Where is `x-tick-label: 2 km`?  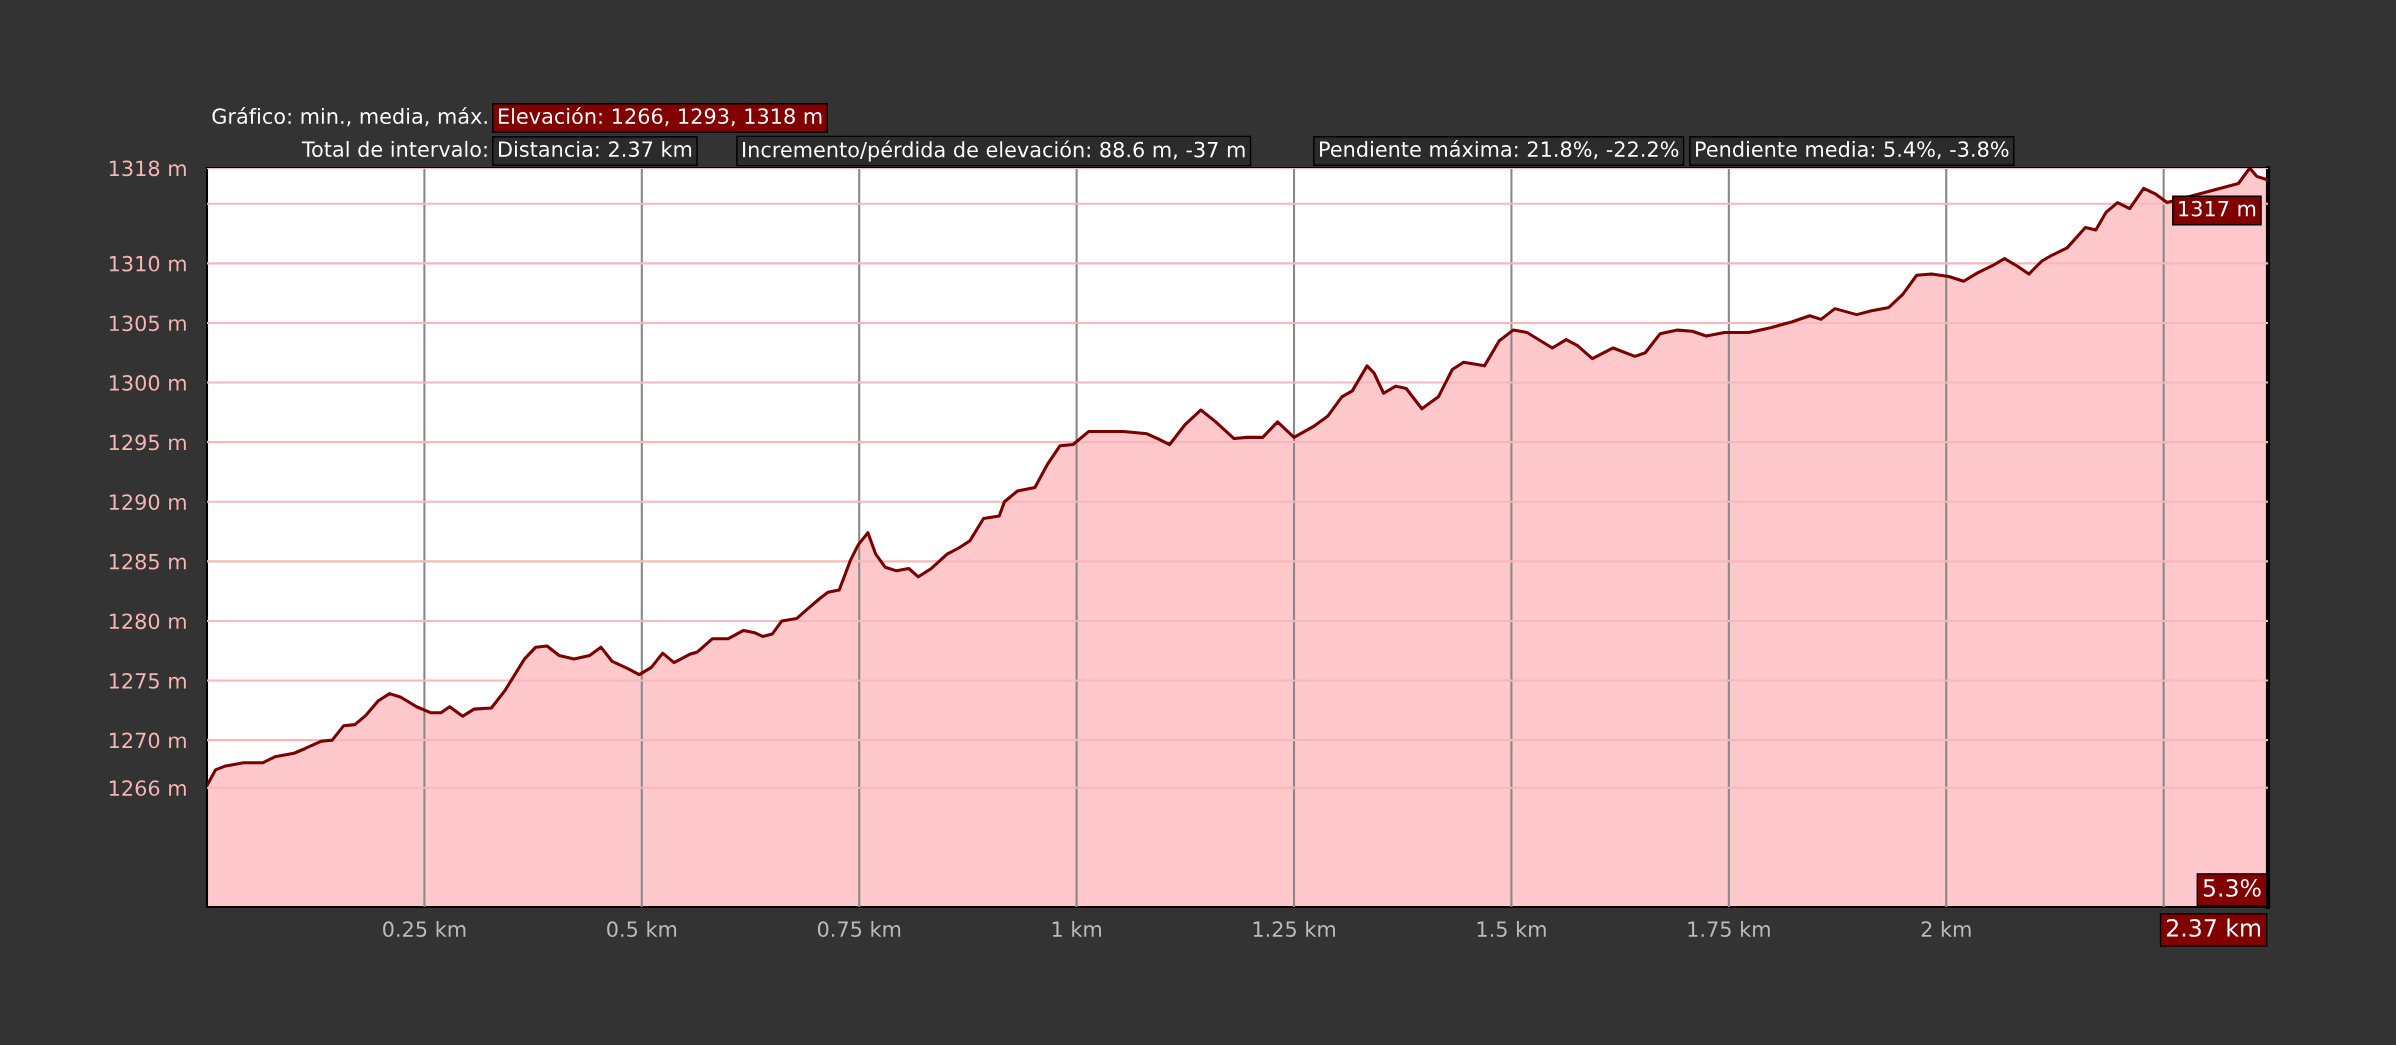
x-tick-label: 2 km is located at coordinates (1946, 928).